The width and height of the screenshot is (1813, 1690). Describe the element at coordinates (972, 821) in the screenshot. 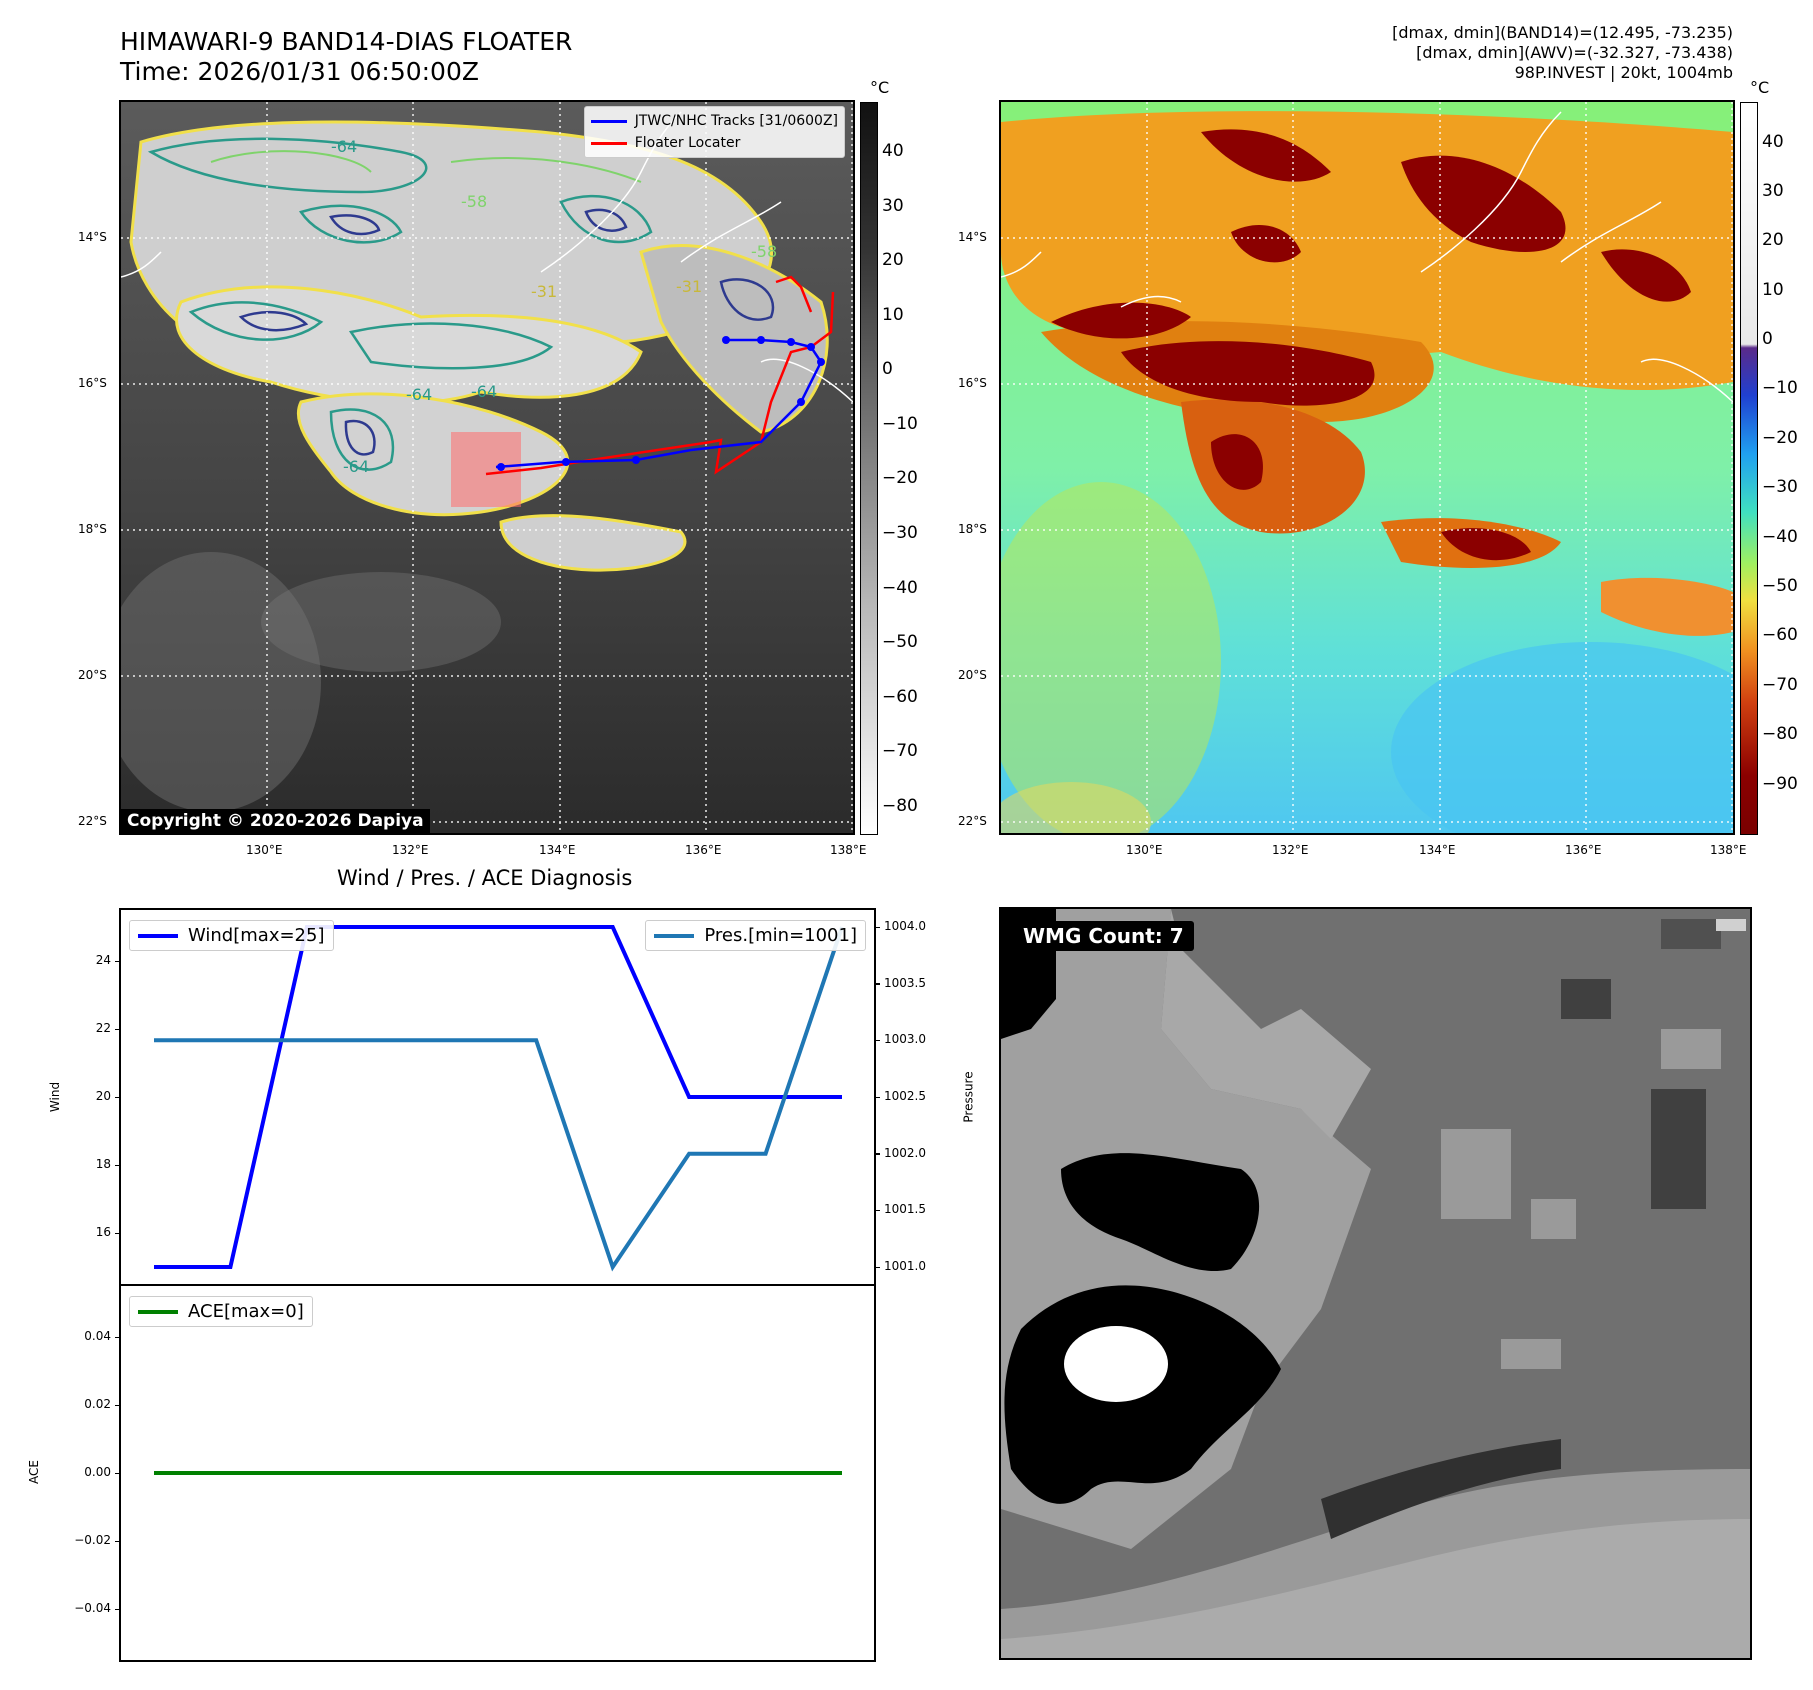

I see `lat-label: 22°S` at that location.